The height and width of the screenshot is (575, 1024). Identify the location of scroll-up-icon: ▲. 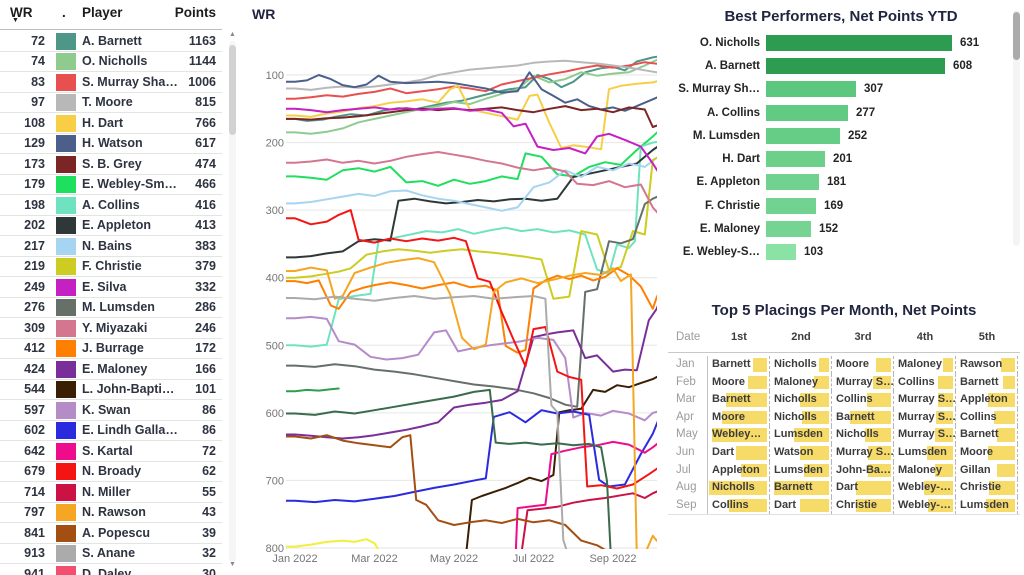
(232, 34).